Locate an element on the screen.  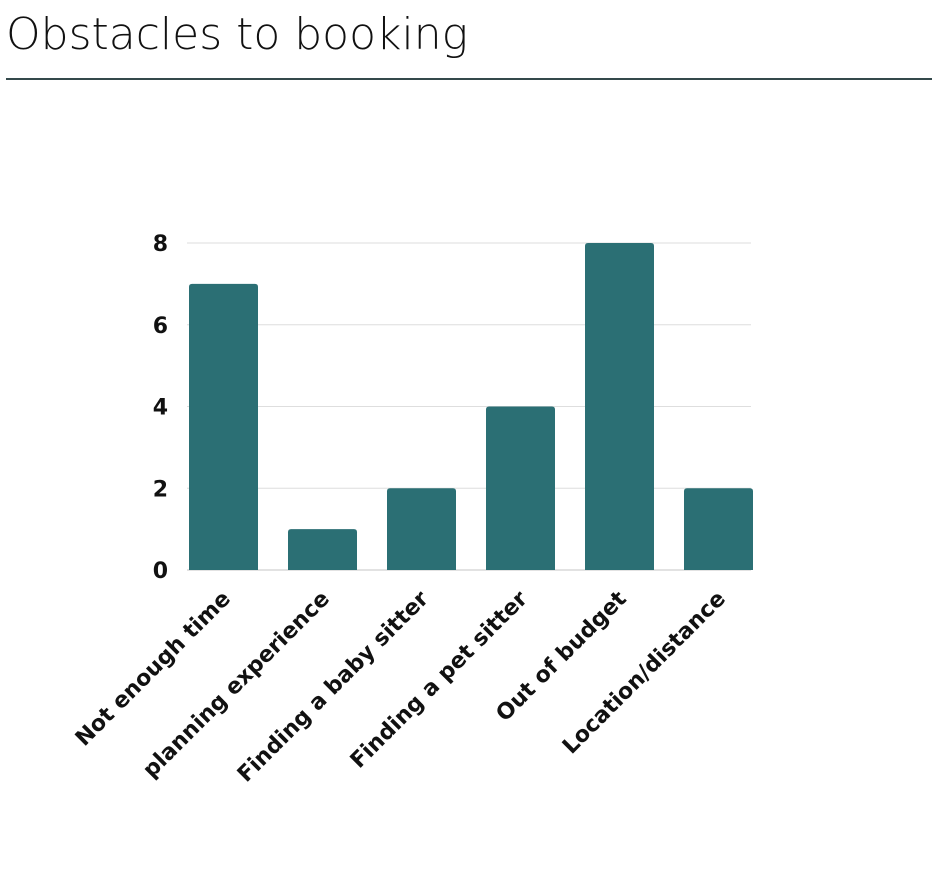
x-tick-label: Finding a baby sitter is located at coordinates (333, 686).